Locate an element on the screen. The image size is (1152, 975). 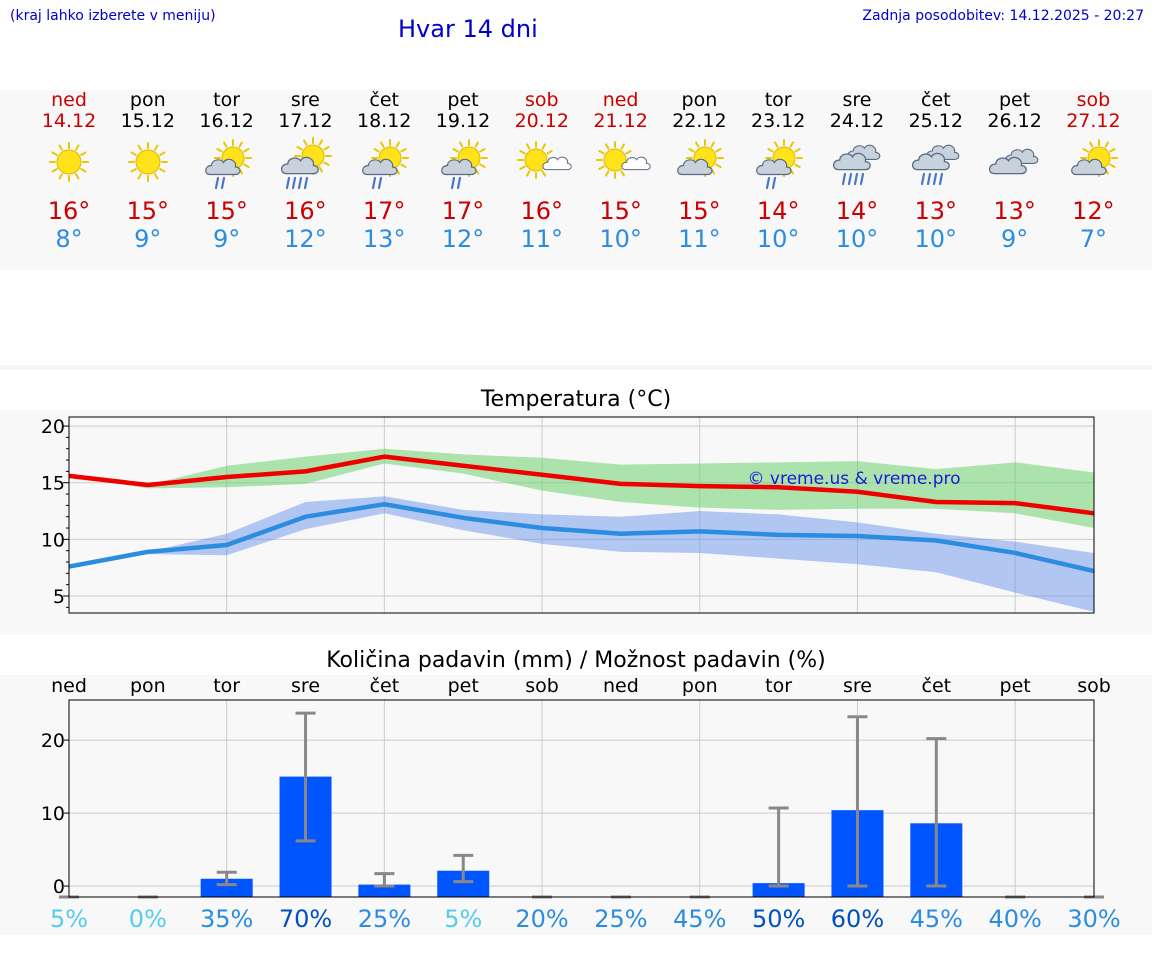
forecast-day: sre 24.12 14° 10° is located at coordinates (857, 171).